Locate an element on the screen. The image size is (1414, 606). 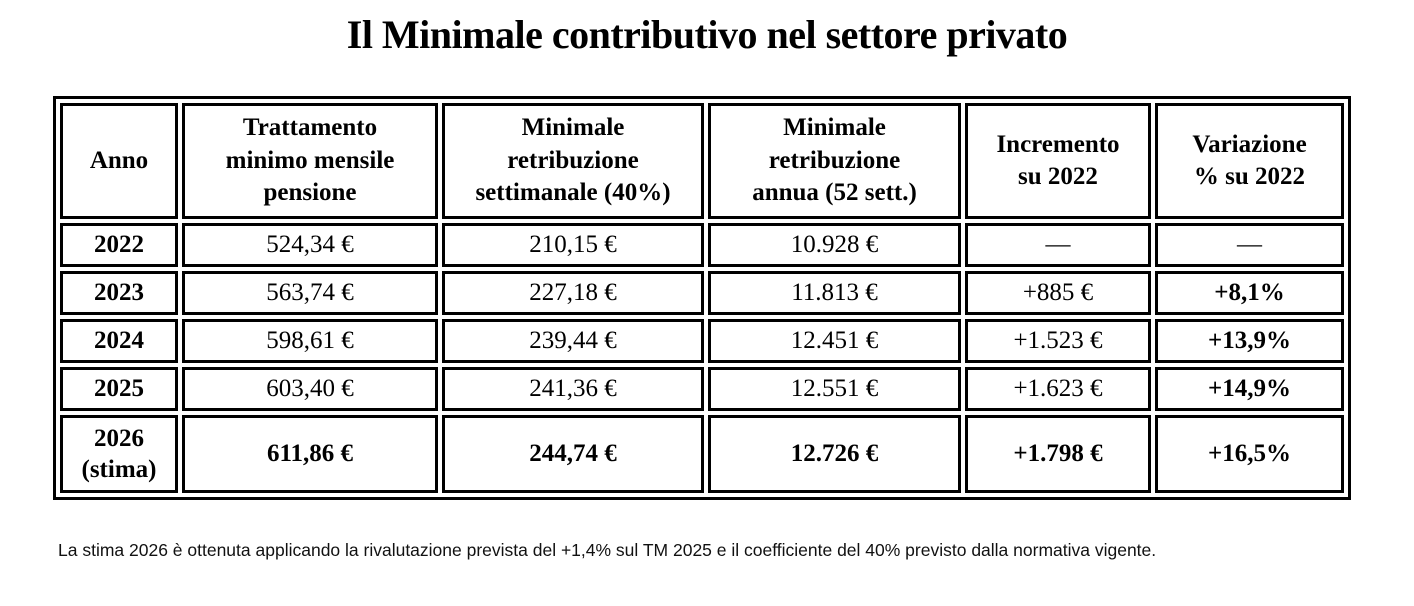
annuo-cell: 12.726 € is located at coordinates (834, 454).